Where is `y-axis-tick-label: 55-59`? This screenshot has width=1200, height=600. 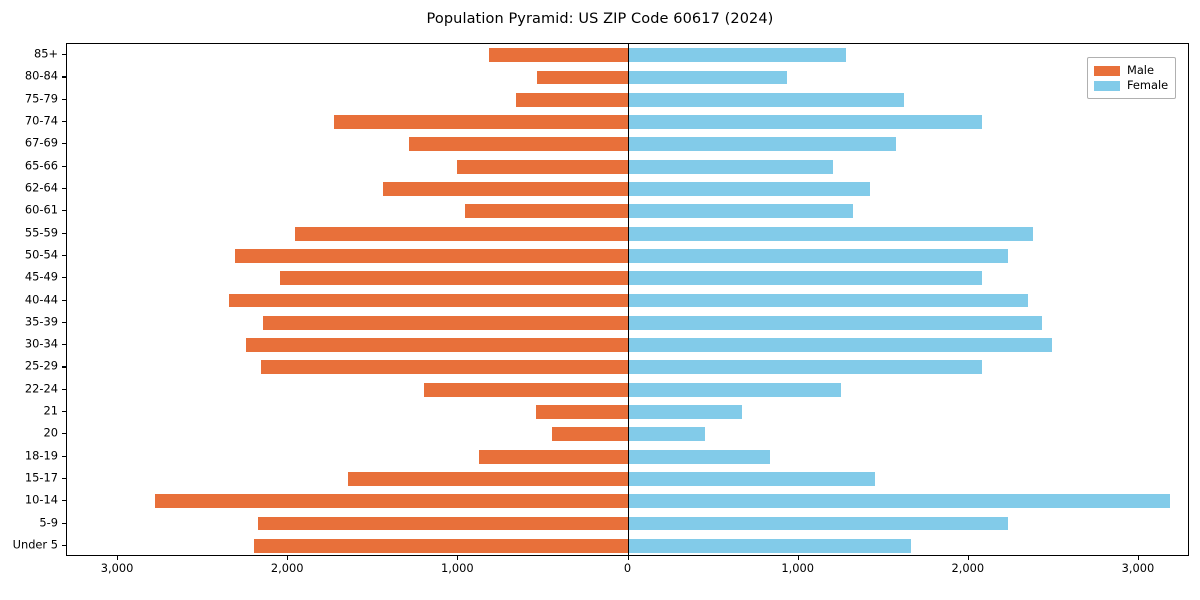
y-axis-tick-label: 55-59 is located at coordinates (41, 231).